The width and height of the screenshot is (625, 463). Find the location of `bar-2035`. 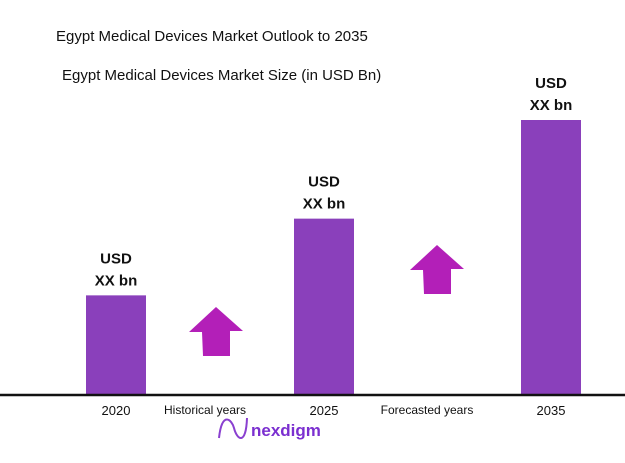

bar-2035 is located at coordinates (551, 257).